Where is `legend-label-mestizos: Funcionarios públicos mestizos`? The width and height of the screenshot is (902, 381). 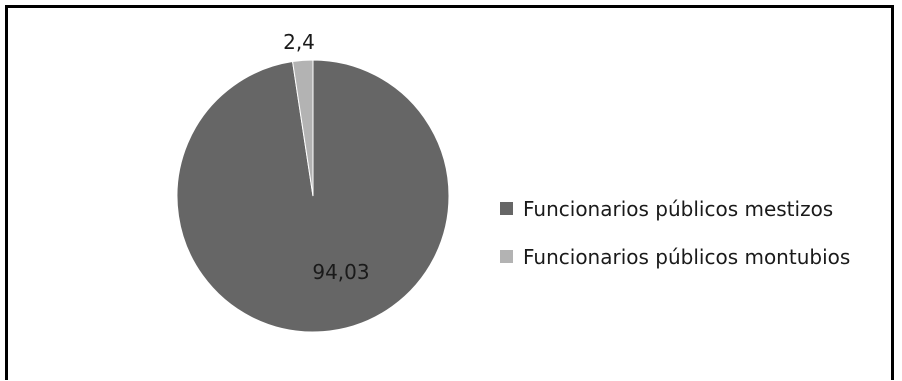
legend-label-mestizos: Funcionarios públicos mestizos is located at coordinates (678, 208).